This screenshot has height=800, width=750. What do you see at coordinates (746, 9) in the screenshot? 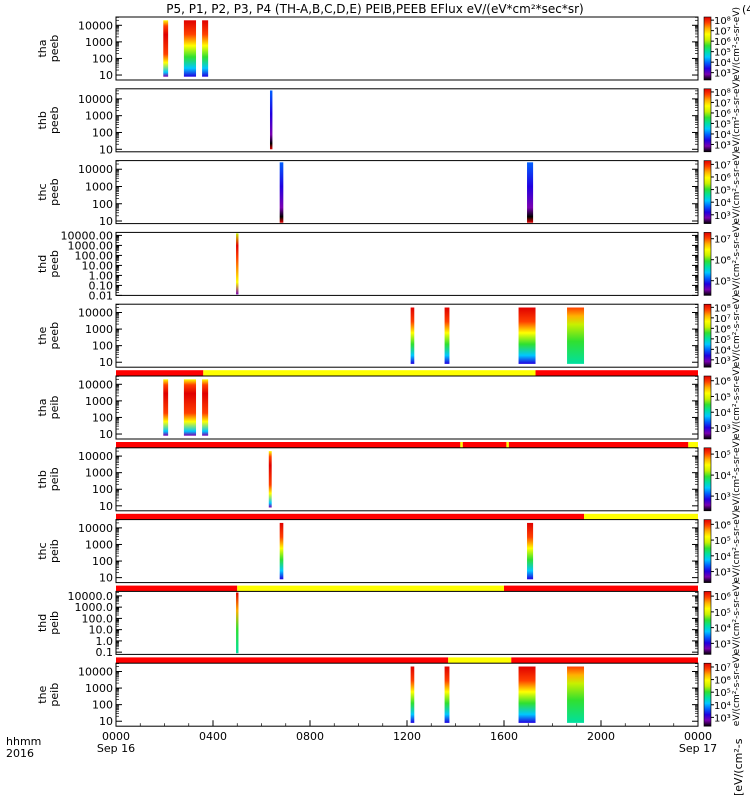
I see `chart-title-overflow: (4)` at bounding box center [746, 9].